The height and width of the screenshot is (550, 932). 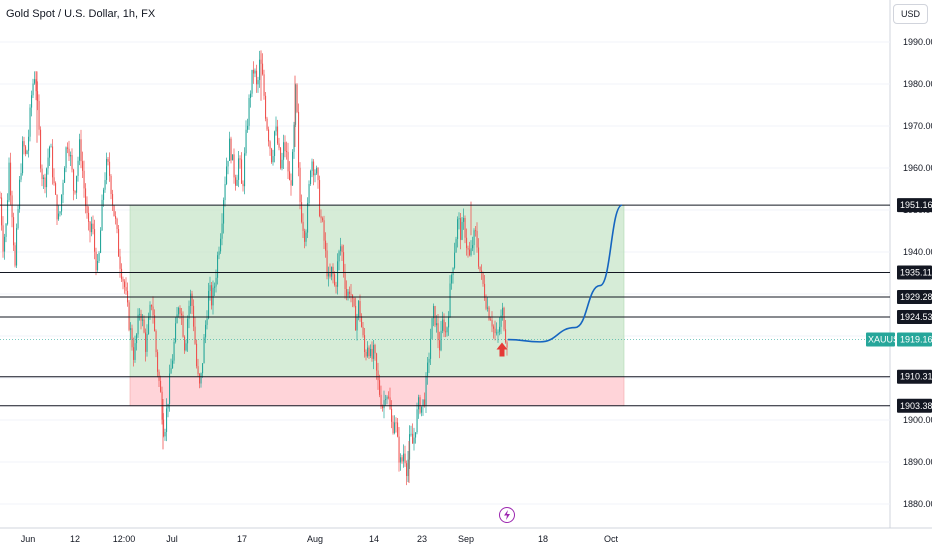 I want to click on time-tick-label: 12:00, so click(x=124, y=539).